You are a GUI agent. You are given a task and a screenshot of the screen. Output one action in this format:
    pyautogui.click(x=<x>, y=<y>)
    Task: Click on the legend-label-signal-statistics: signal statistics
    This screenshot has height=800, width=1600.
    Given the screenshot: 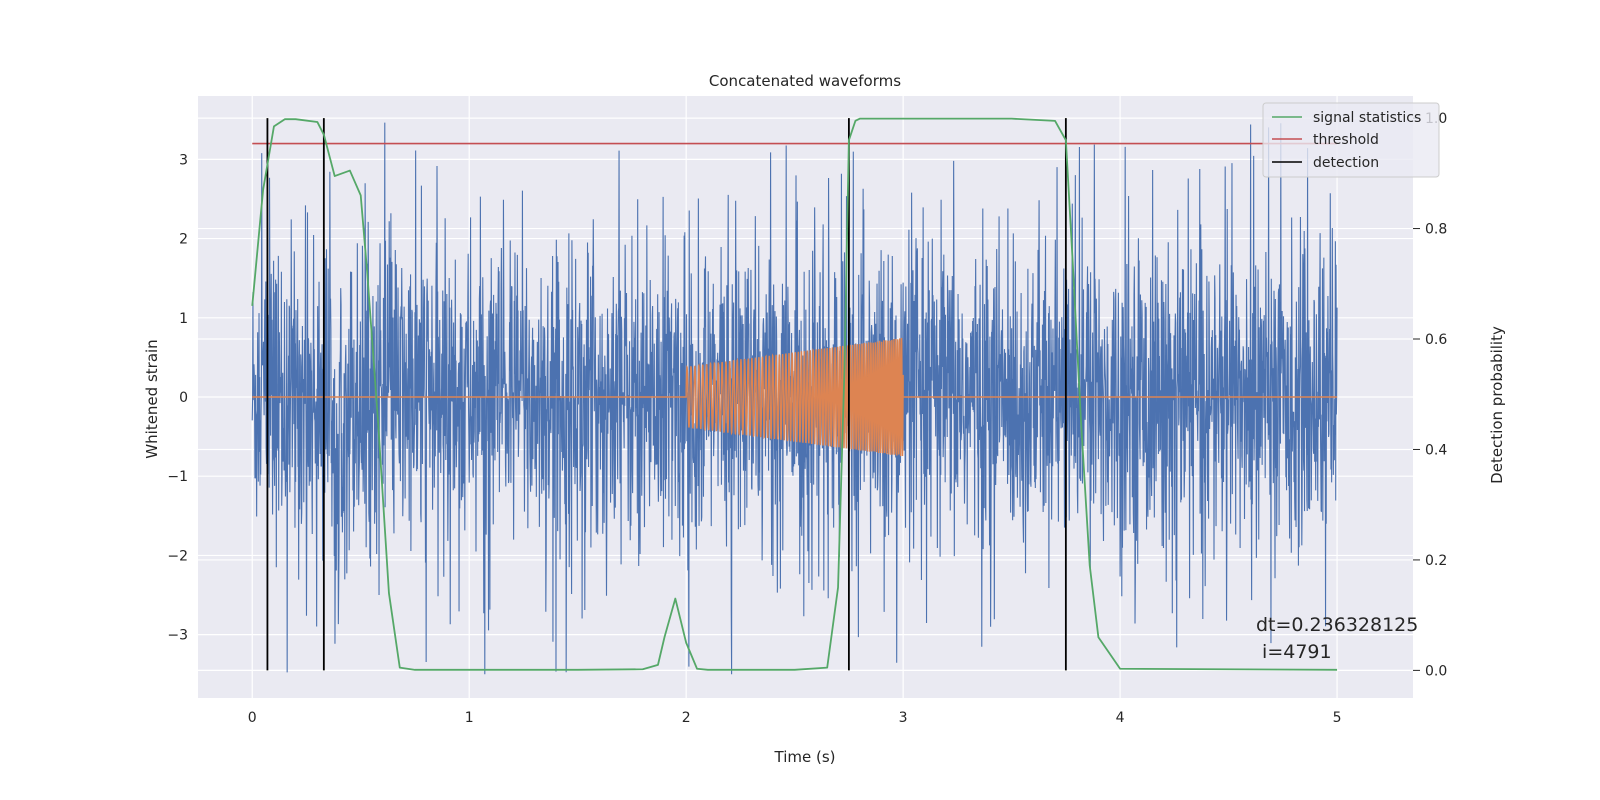 What is the action you would take?
    pyautogui.click(x=1367, y=118)
    